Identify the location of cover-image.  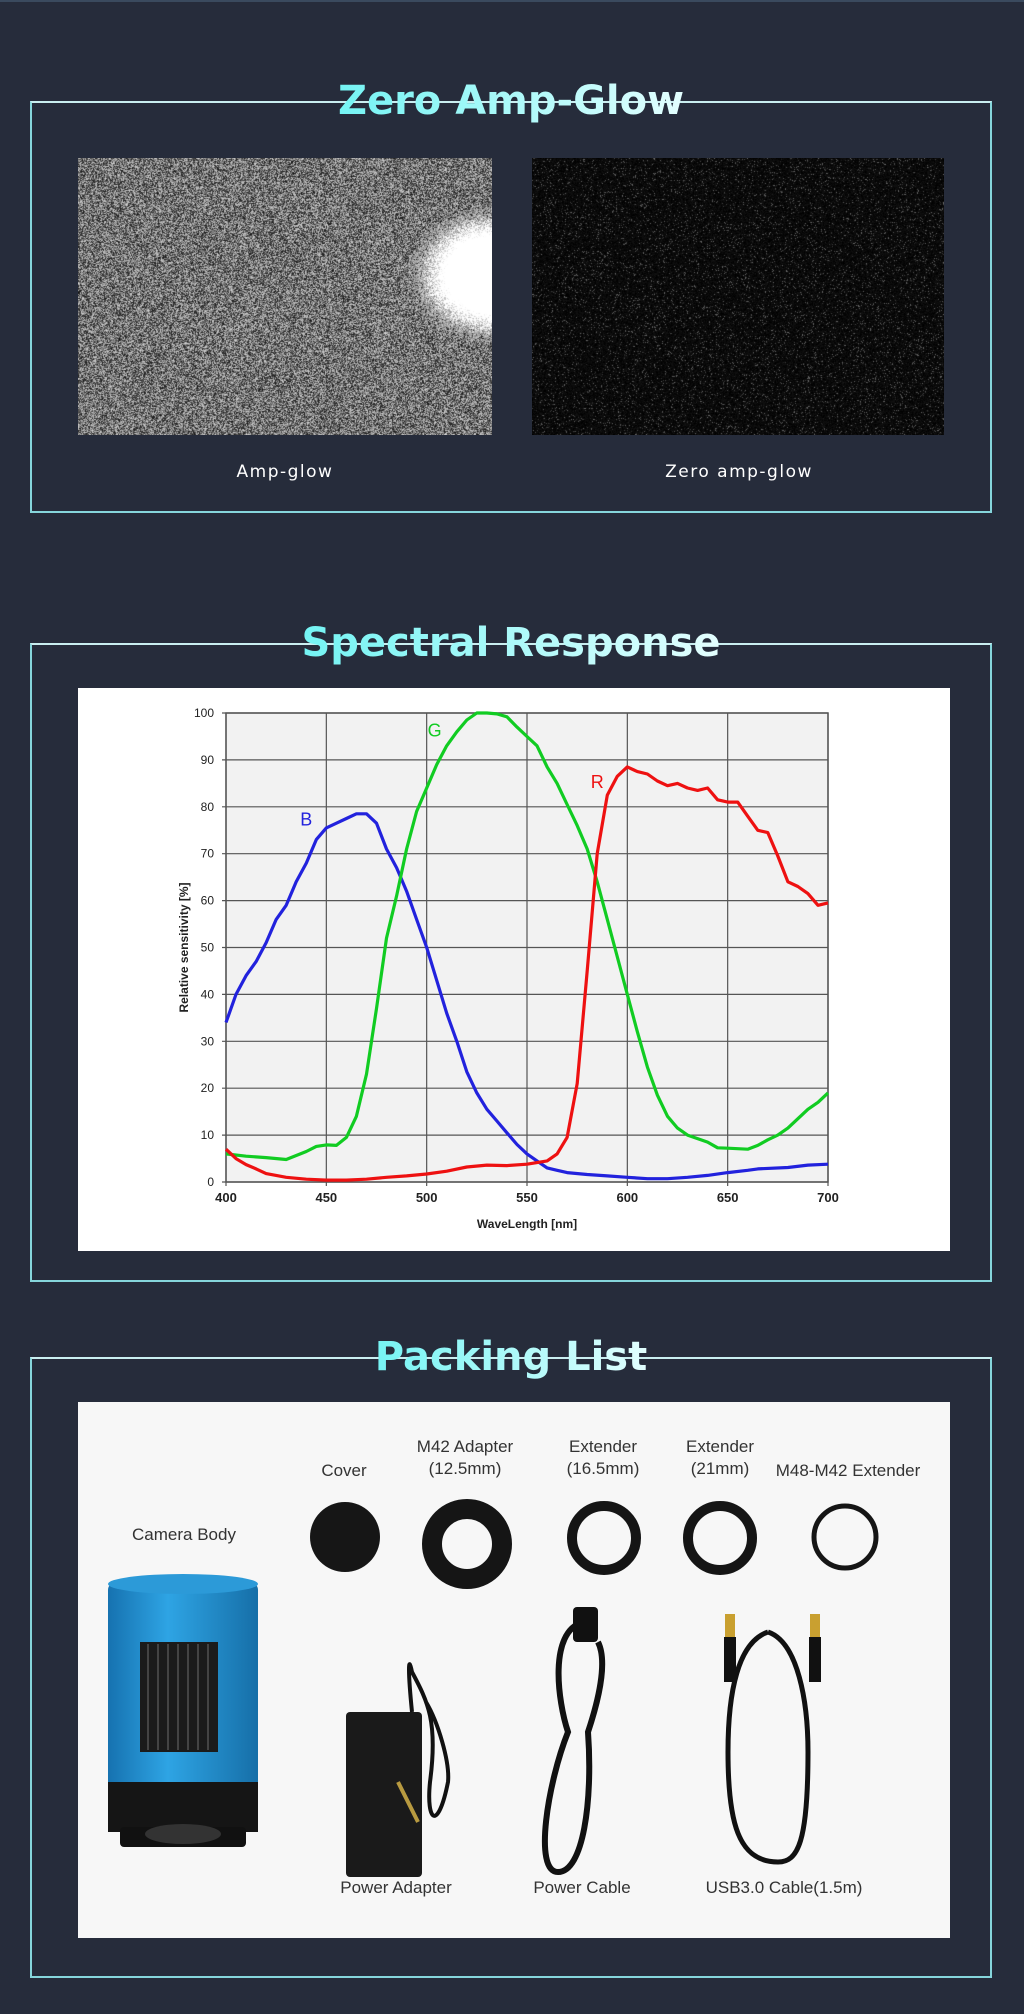
(345, 1537).